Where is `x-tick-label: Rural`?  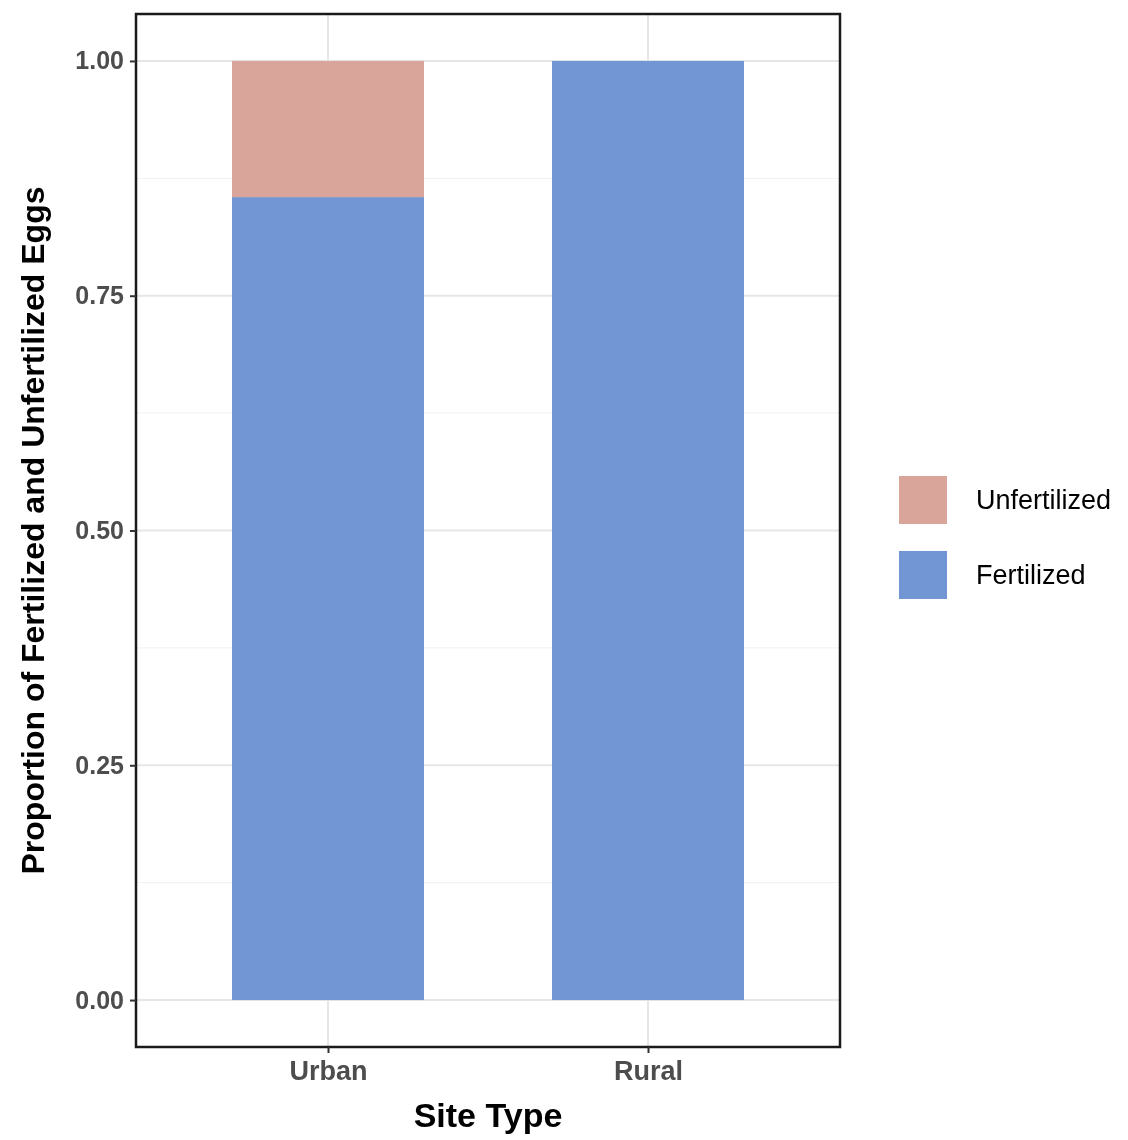
x-tick-label: Rural is located at coordinates (648, 1071).